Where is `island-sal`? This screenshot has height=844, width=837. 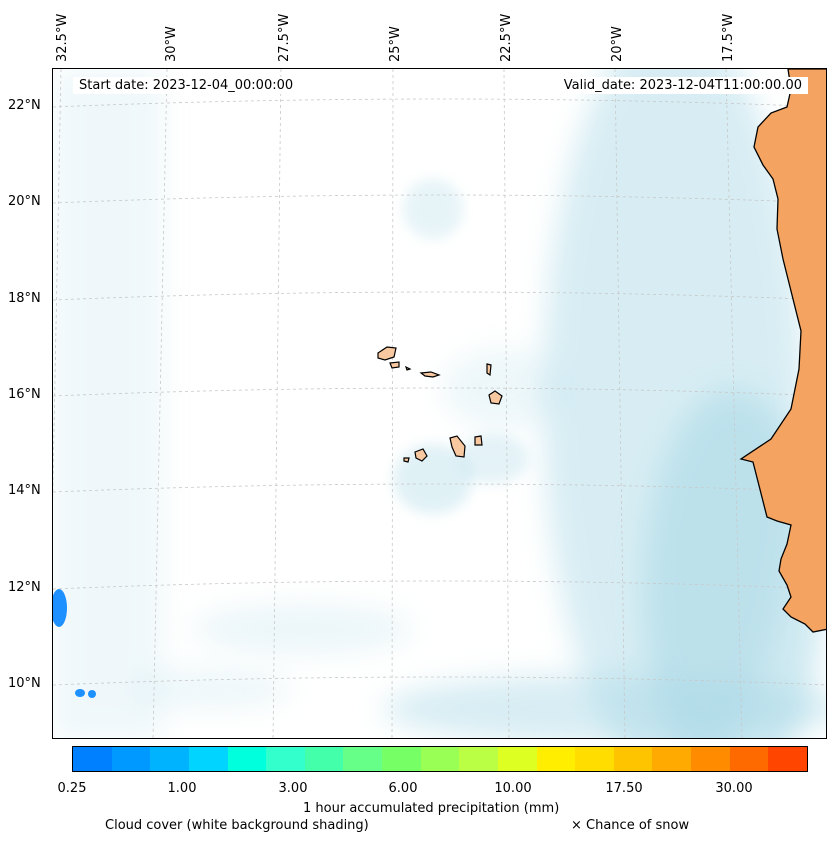
island-sal is located at coordinates (489, 370).